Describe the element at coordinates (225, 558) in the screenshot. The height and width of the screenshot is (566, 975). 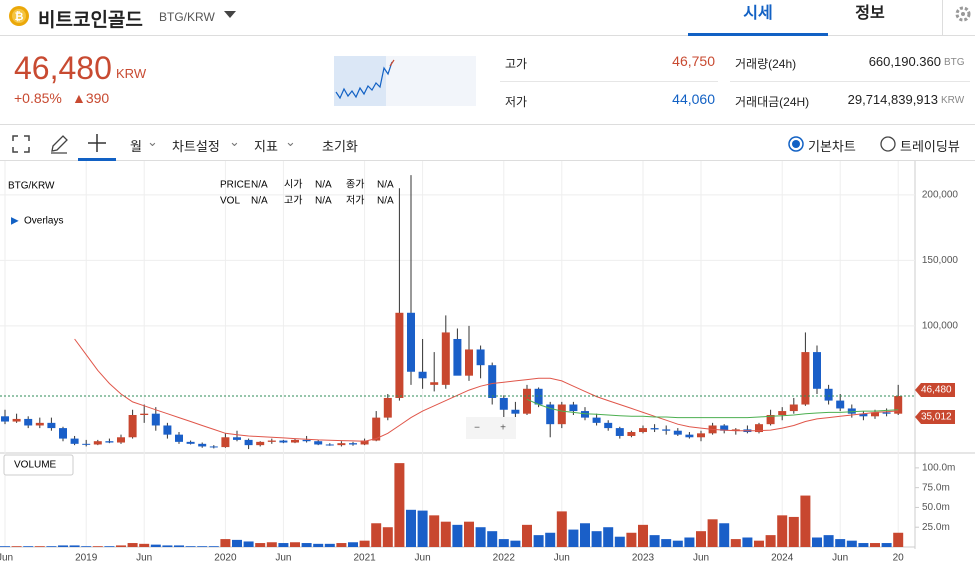
I see `x-tick-label: 2020` at that location.